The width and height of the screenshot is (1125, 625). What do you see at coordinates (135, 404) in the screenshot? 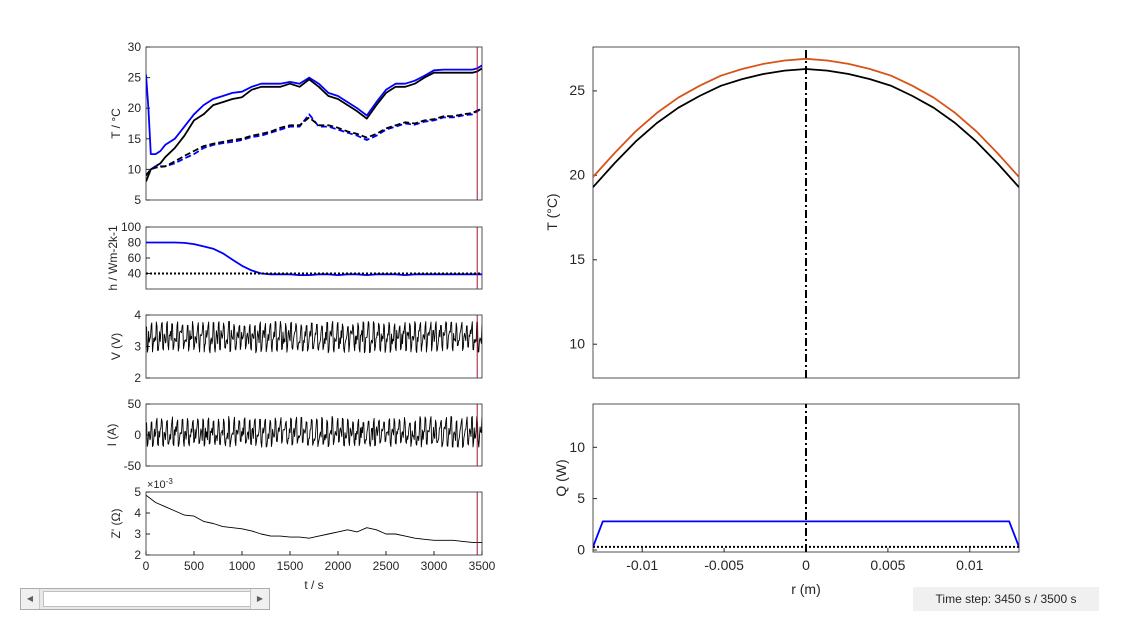
I see `y-tick-label: 50` at bounding box center [135, 404].